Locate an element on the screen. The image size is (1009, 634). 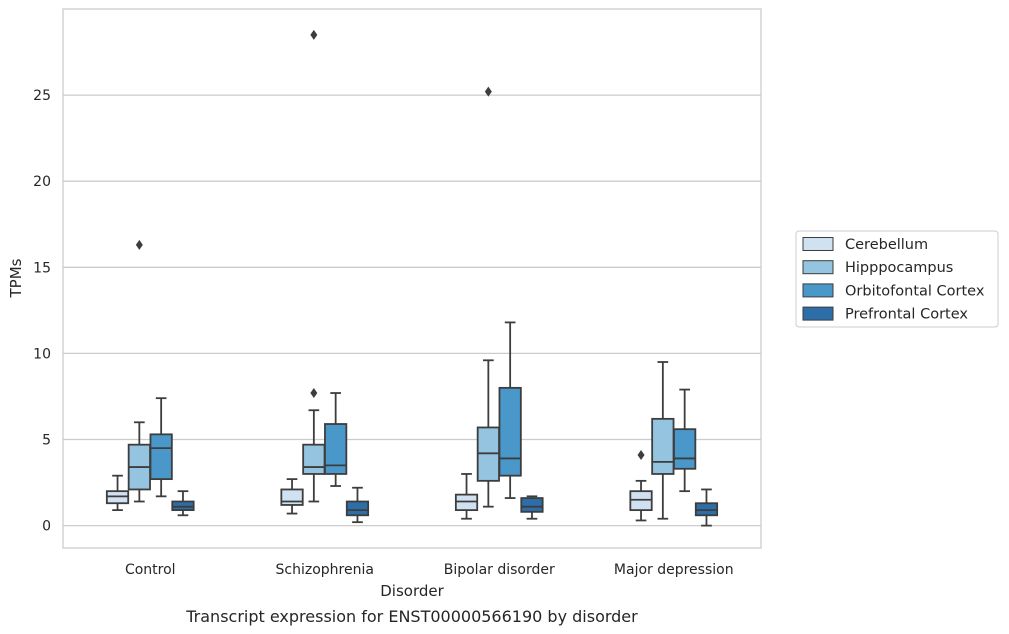
x-tick-label: Schizophrenia is located at coordinates (325, 570).